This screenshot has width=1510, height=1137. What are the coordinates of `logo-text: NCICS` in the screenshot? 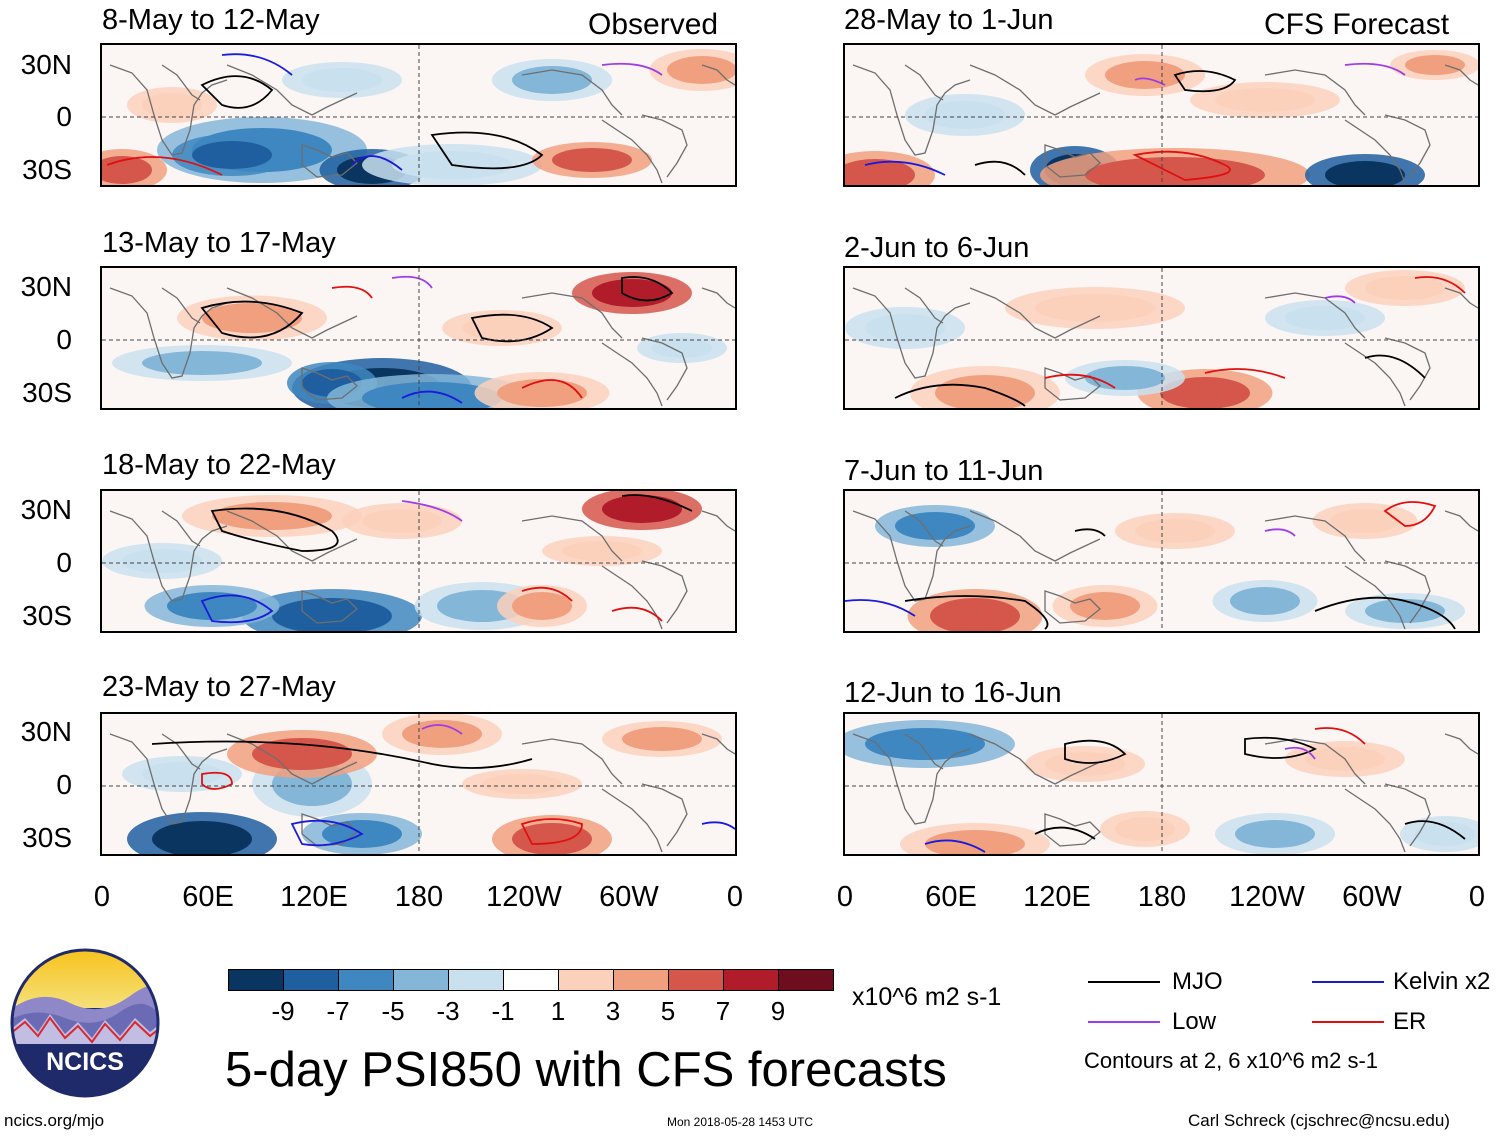 It's located at (85, 1062).